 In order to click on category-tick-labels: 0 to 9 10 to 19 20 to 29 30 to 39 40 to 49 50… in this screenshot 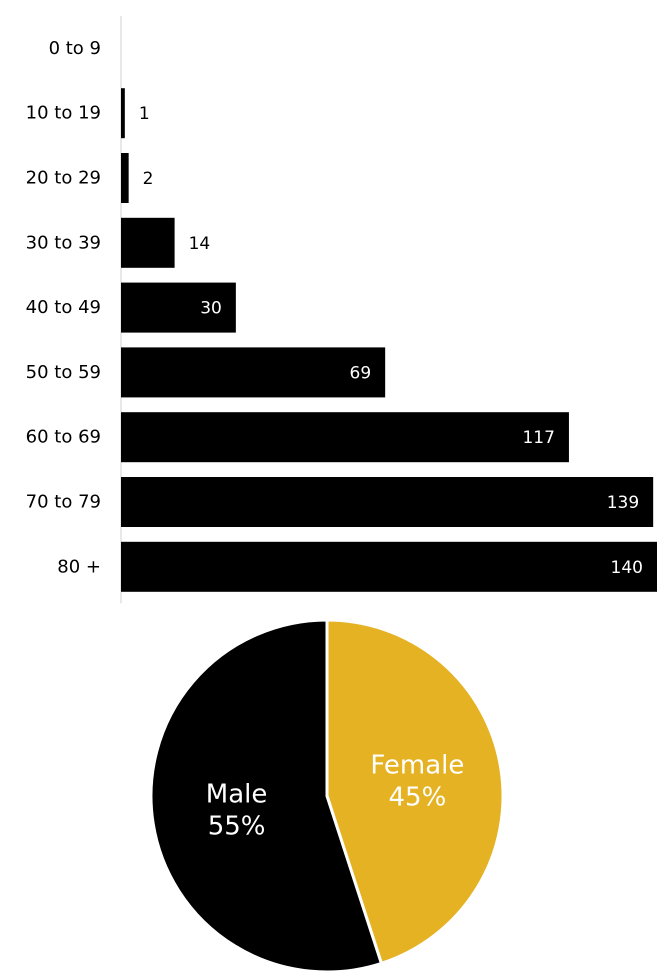, I will do `click(63, 307)`.